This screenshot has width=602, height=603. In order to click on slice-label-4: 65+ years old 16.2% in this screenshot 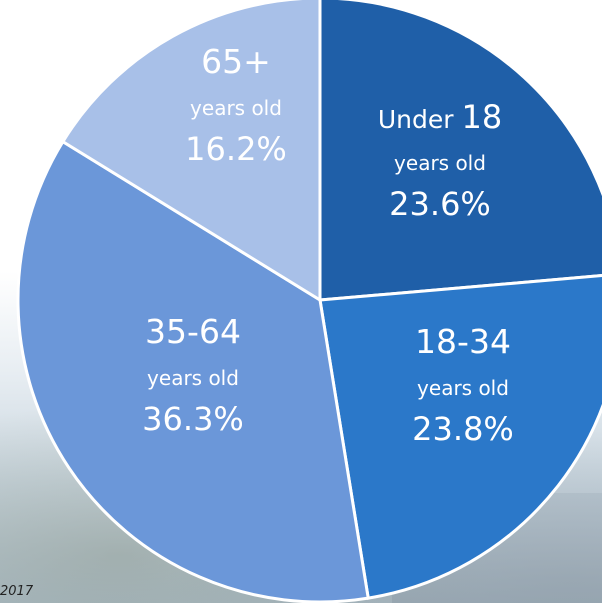, I will do `click(236, 105)`.